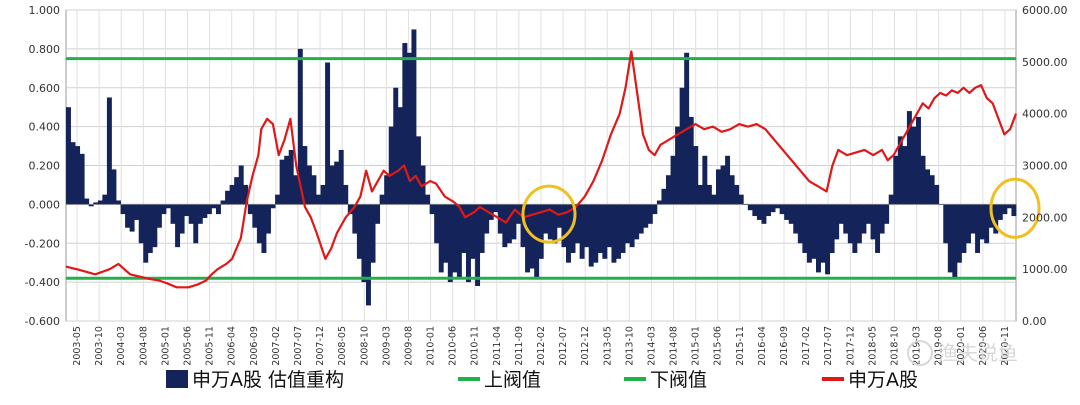  What do you see at coordinates (1045, 62) in the screenshot?
I see `right-tick-label: 5000.00` at bounding box center [1045, 62].